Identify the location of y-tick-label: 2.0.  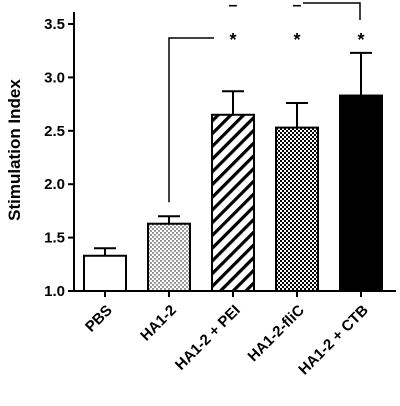
(54, 184).